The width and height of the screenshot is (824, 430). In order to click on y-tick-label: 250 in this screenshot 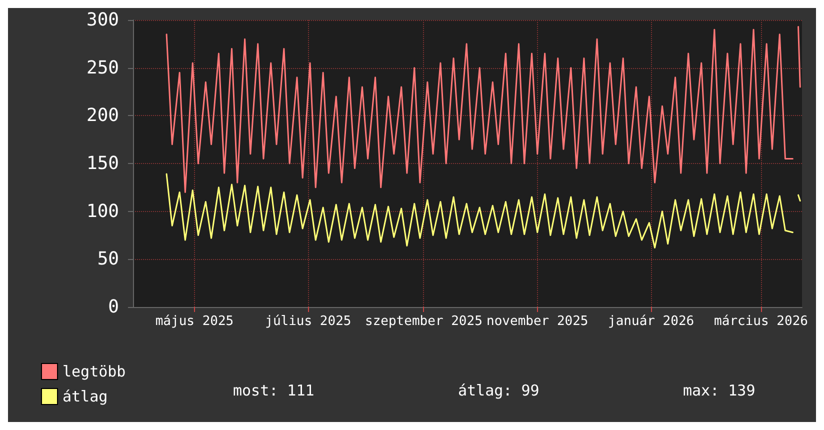, I will do `click(102, 67)`.